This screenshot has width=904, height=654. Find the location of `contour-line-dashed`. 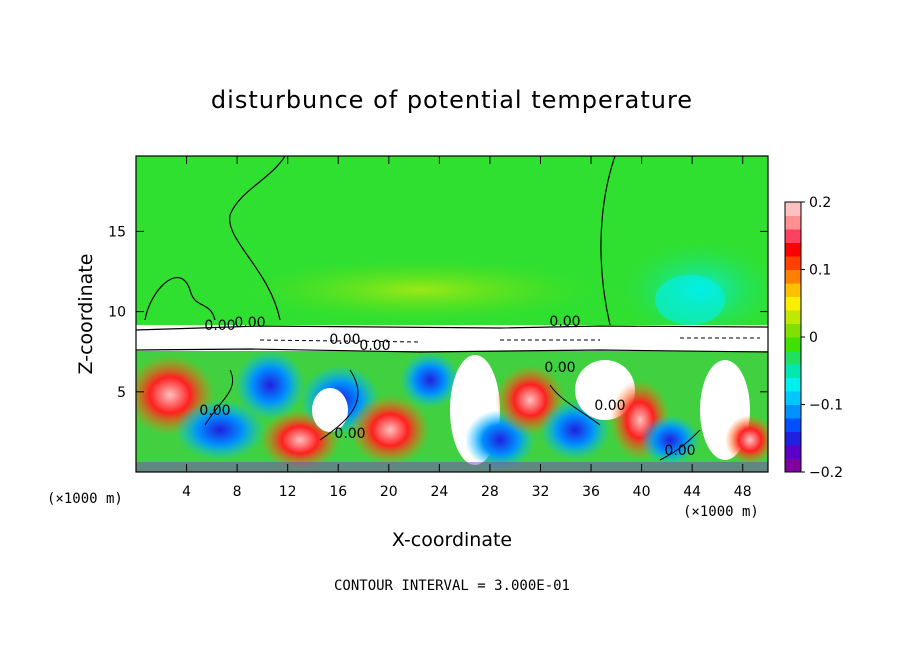

contour-line-dashed is located at coordinates (340, 341).